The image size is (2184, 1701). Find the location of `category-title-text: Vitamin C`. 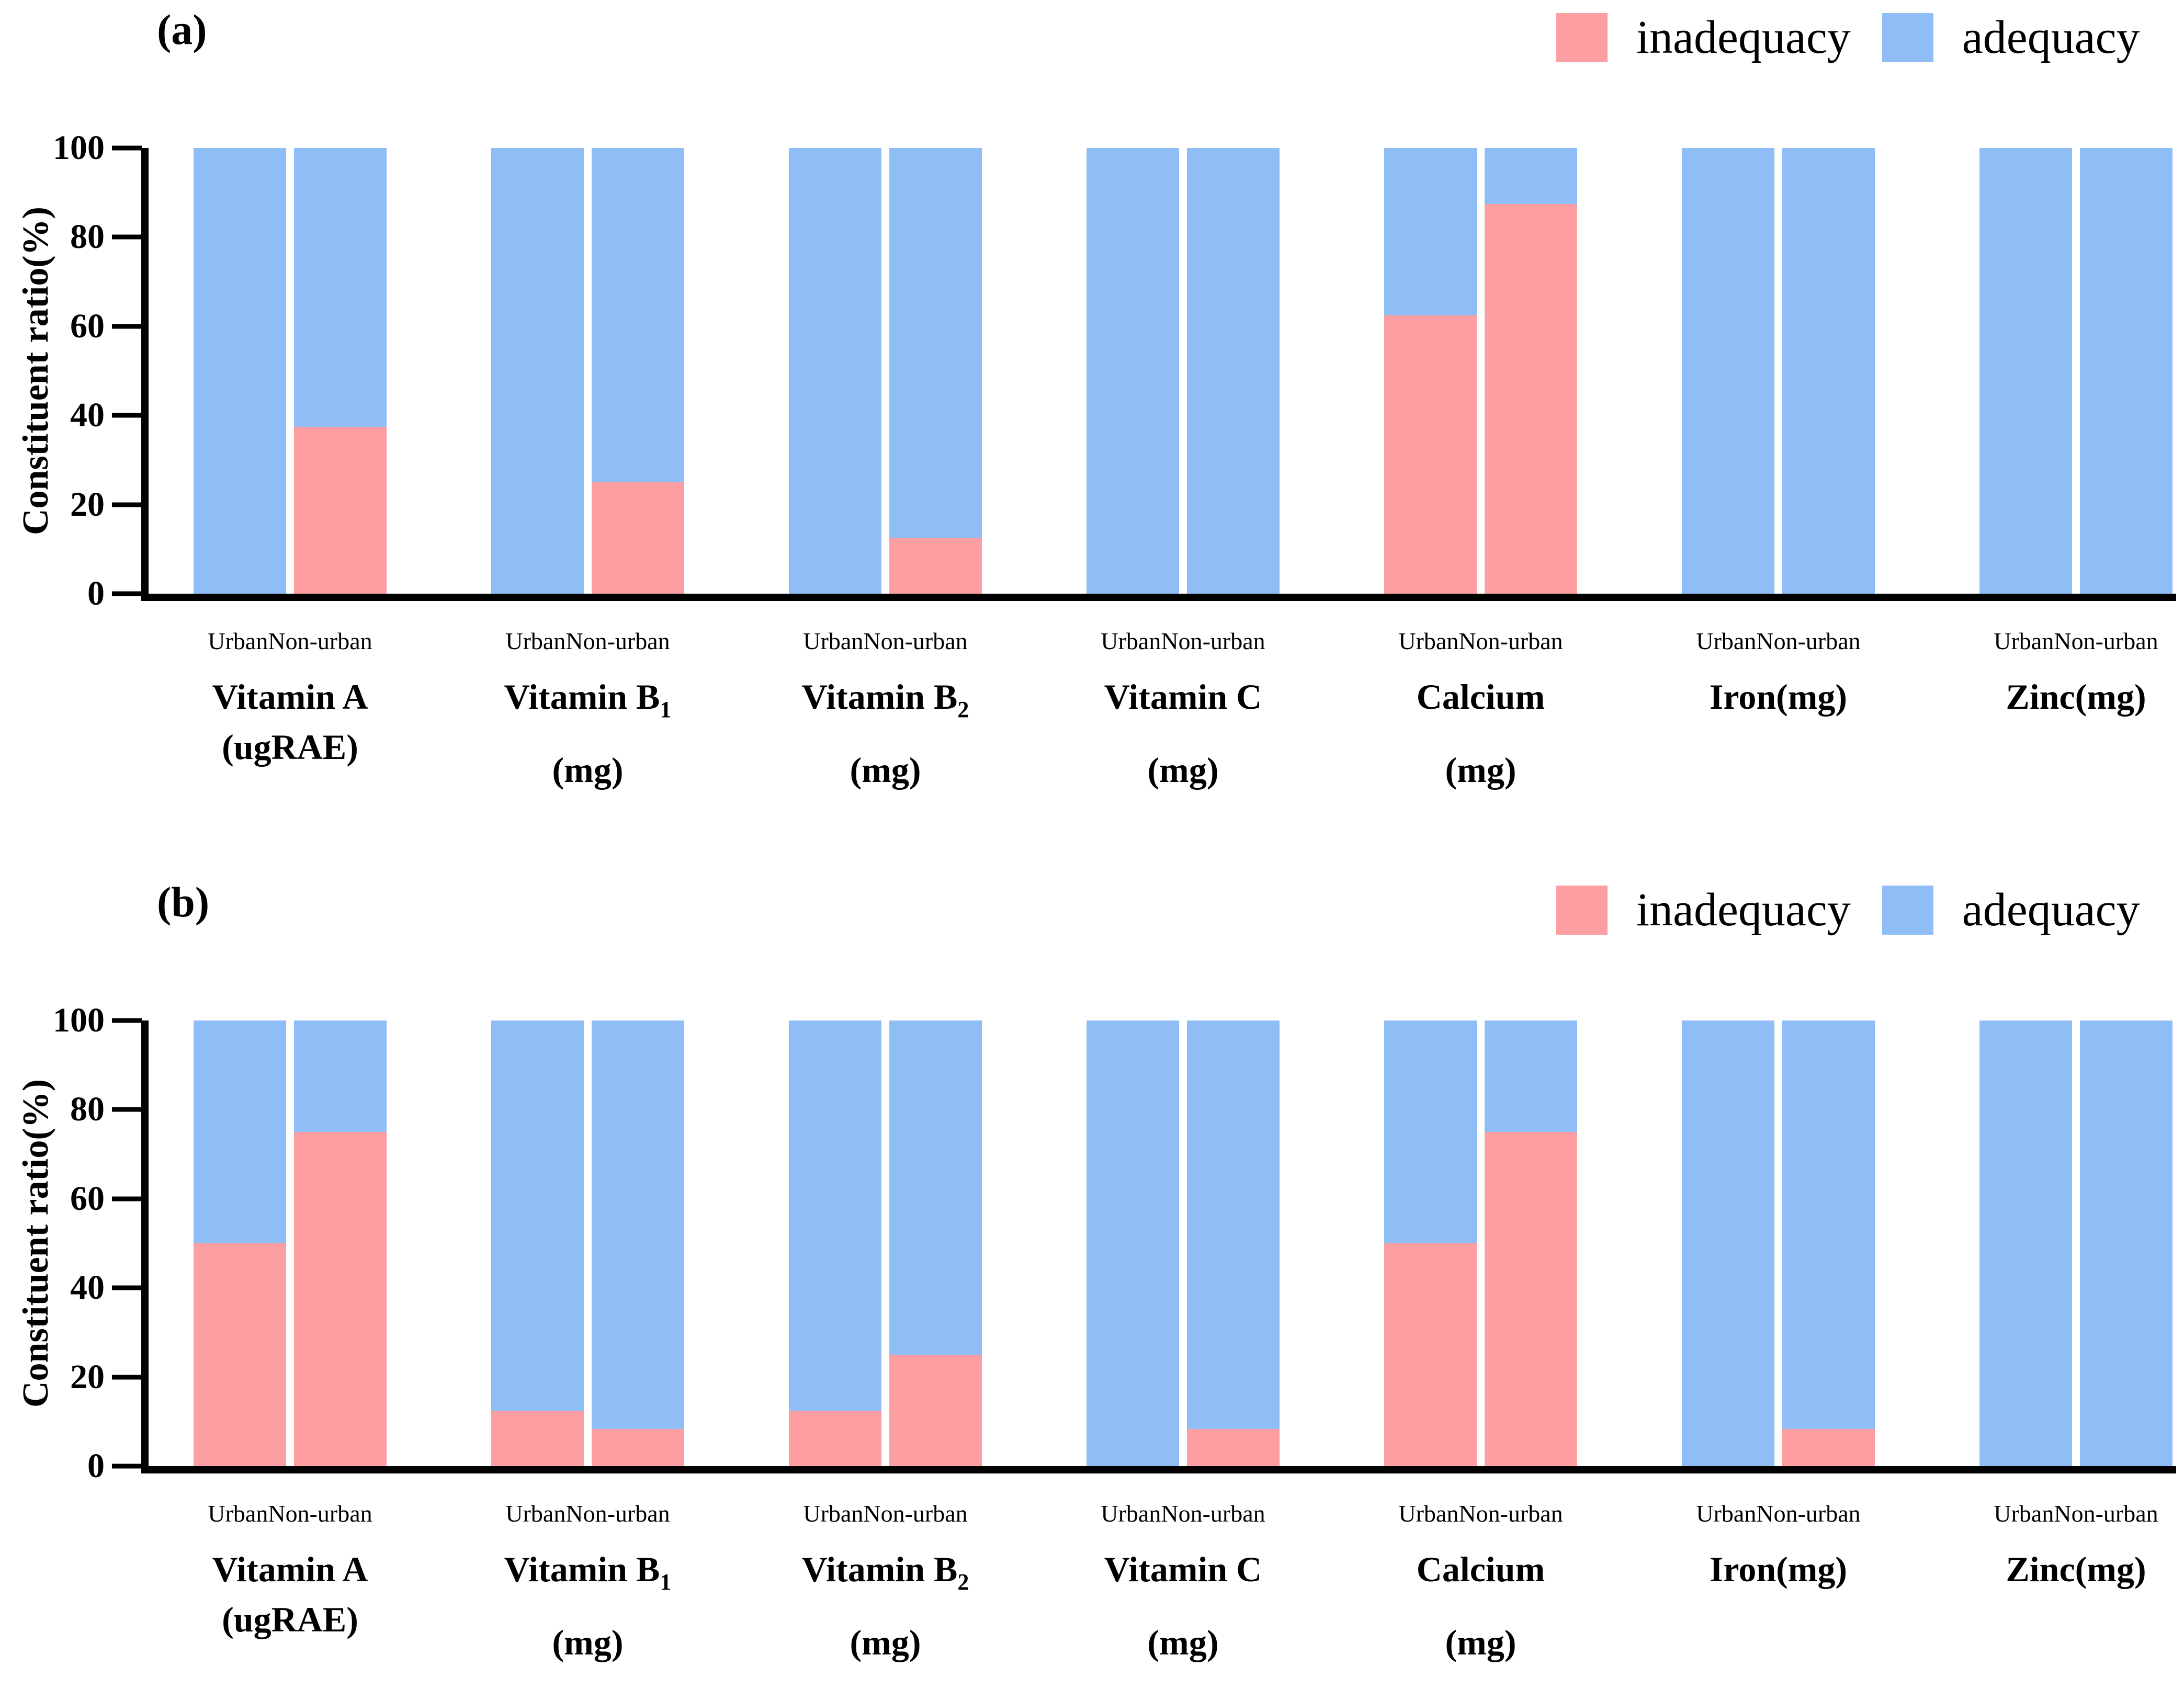

category-title-text: Vitamin C is located at coordinates (1183, 1569).